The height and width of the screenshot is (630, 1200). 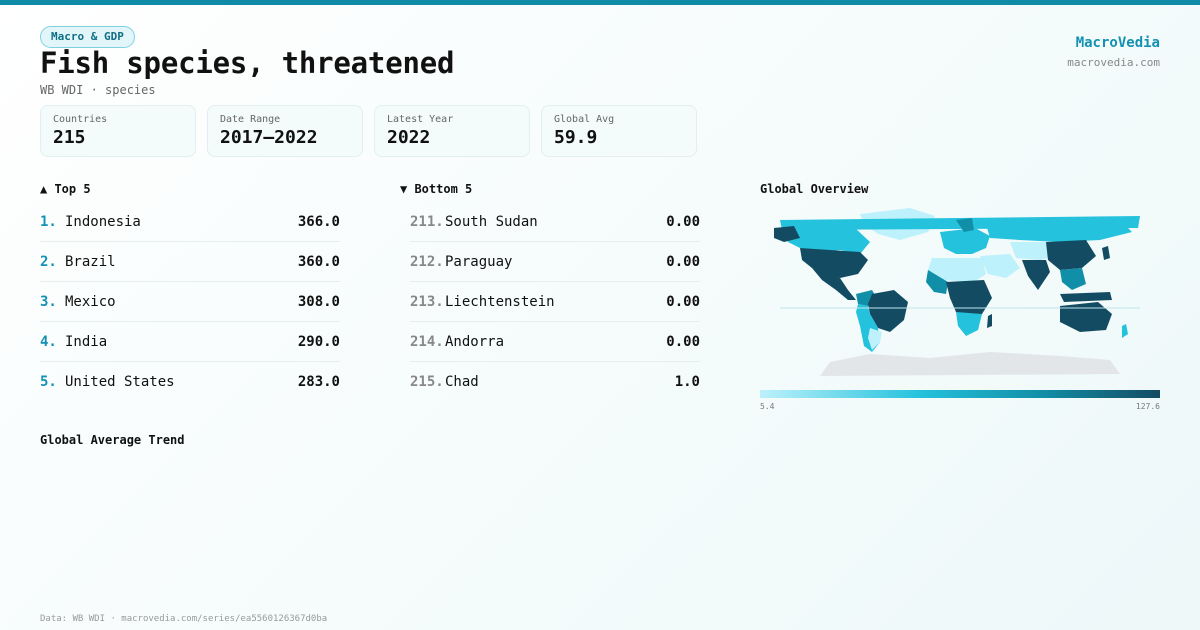 What do you see at coordinates (118, 131) in the screenshot?
I see `stat-card-countries: Countries 215` at bounding box center [118, 131].